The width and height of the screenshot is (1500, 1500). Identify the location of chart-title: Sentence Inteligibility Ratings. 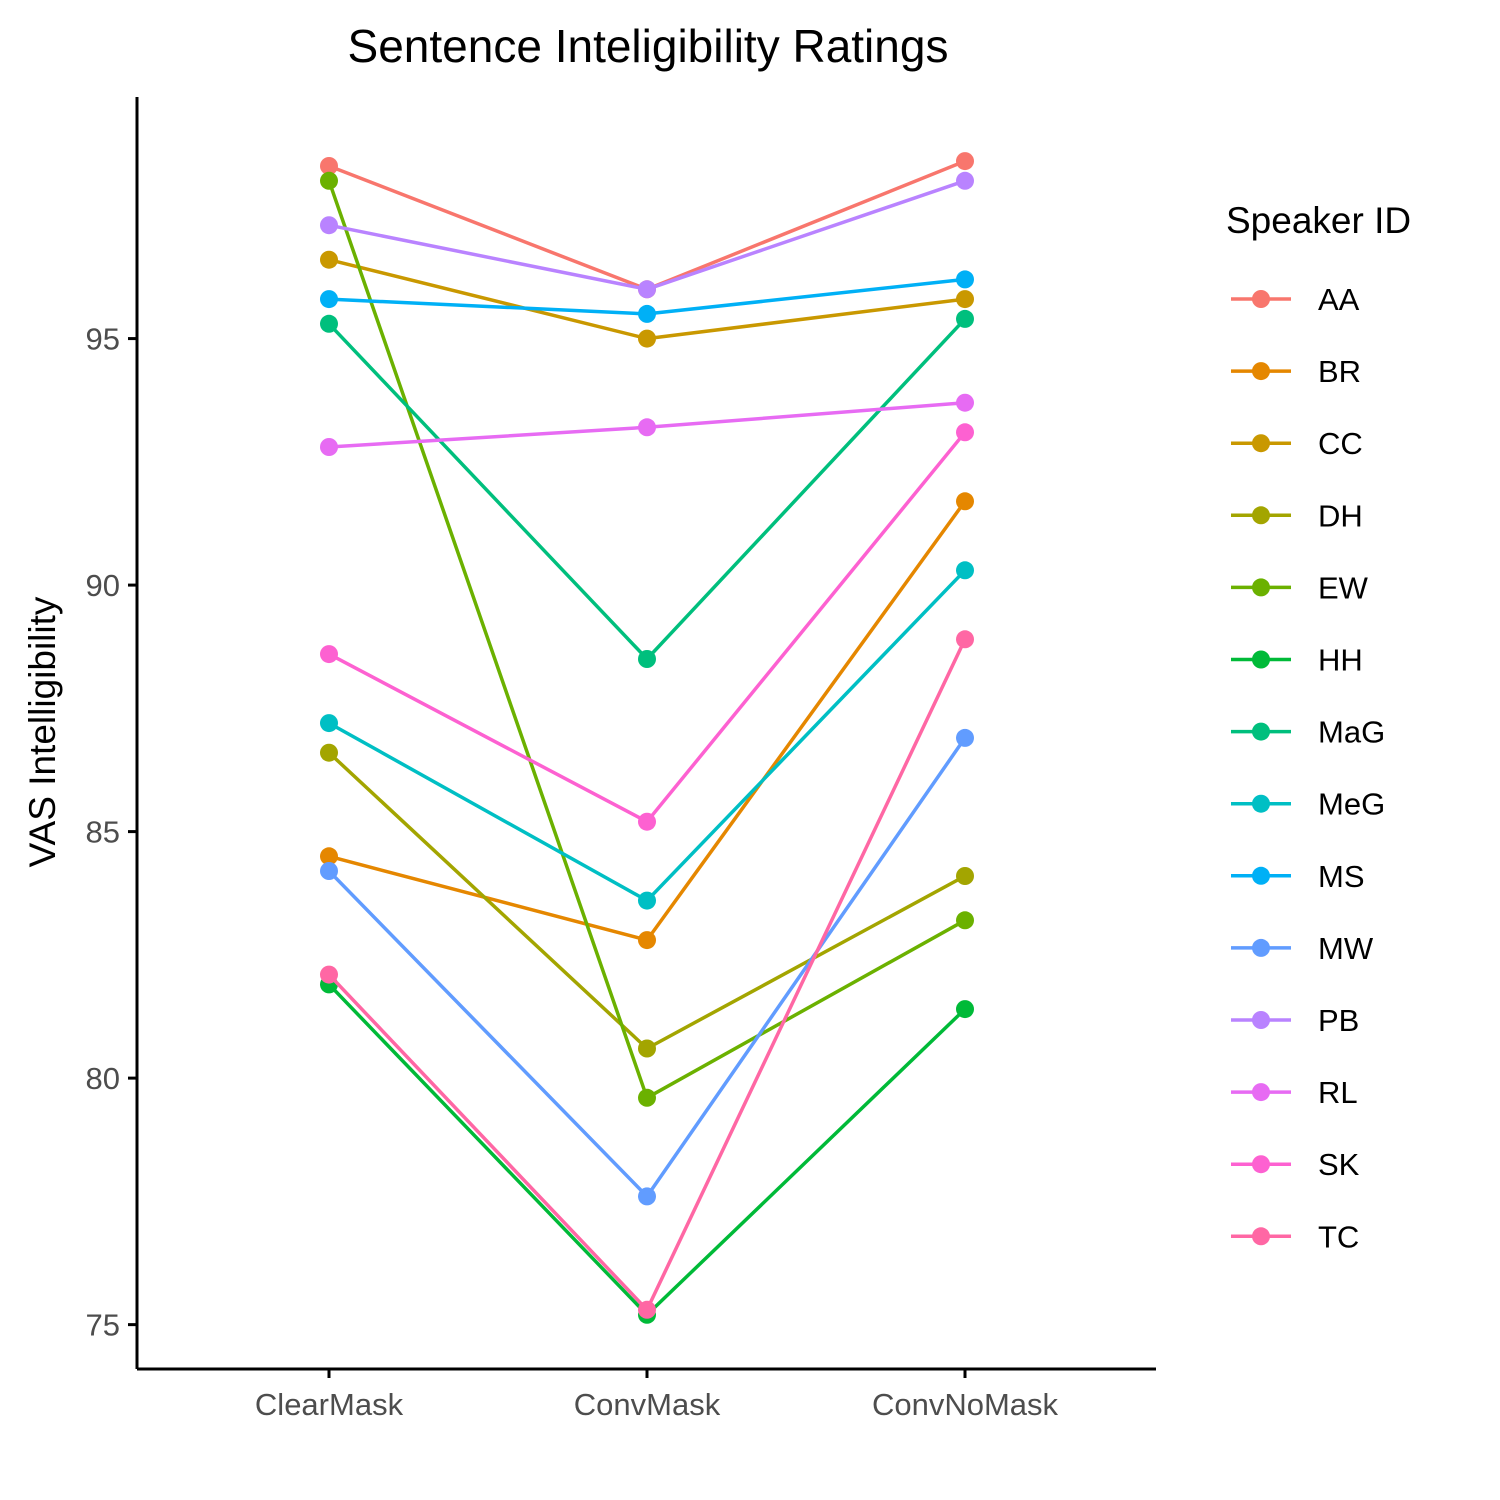
(648, 46).